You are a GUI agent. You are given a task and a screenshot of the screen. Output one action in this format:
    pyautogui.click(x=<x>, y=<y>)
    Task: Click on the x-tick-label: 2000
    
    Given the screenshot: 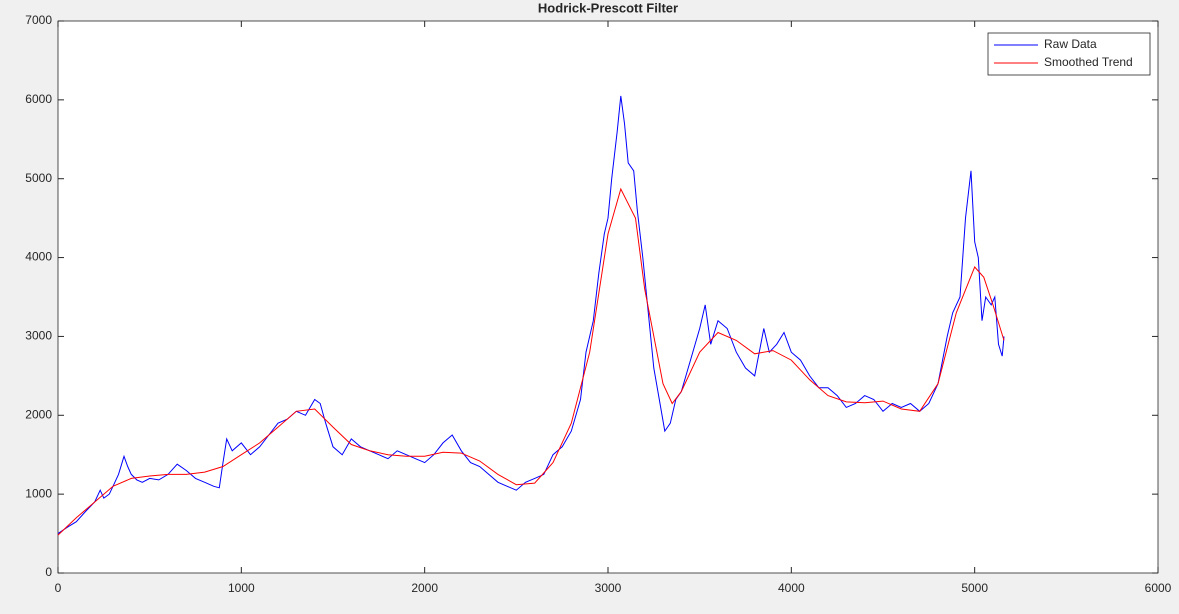 What is the action you would take?
    pyautogui.click(x=424, y=588)
    